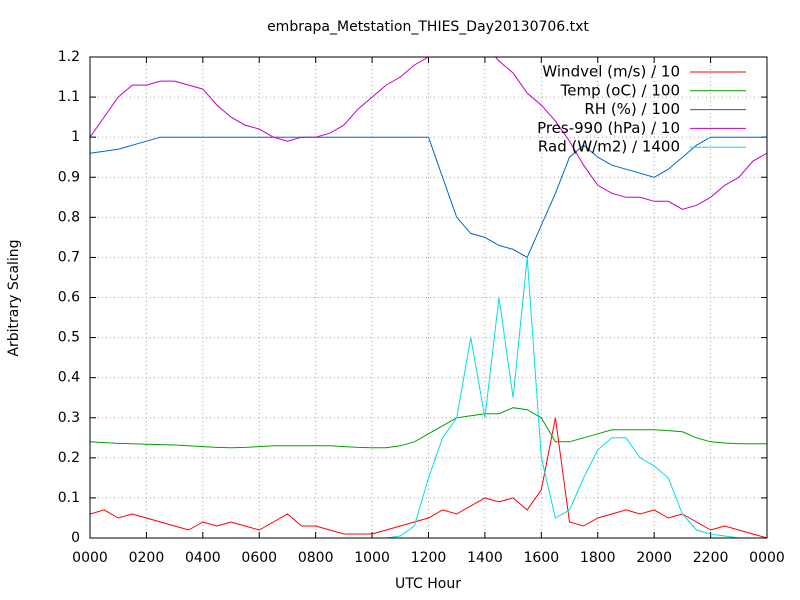  Describe the element at coordinates (429, 558) in the screenshot. I see `x-tick-label: 1200` at that location.